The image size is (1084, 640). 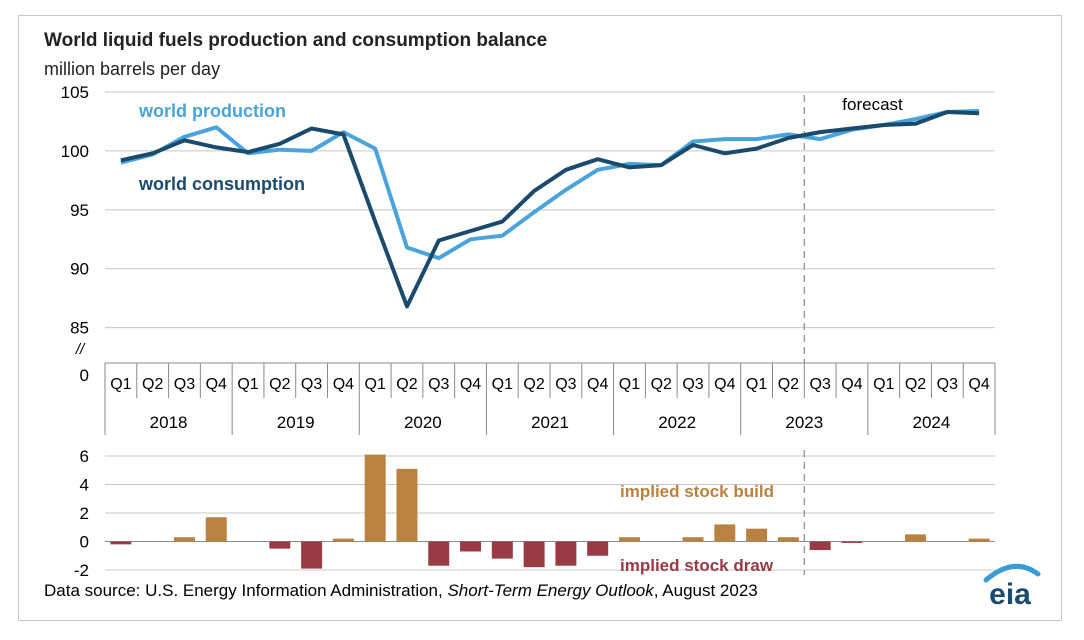 What do you see at coordinates (872, 104) in the screenshot?
I see `forecast-label: forecast` at bounding box center [872, 104].